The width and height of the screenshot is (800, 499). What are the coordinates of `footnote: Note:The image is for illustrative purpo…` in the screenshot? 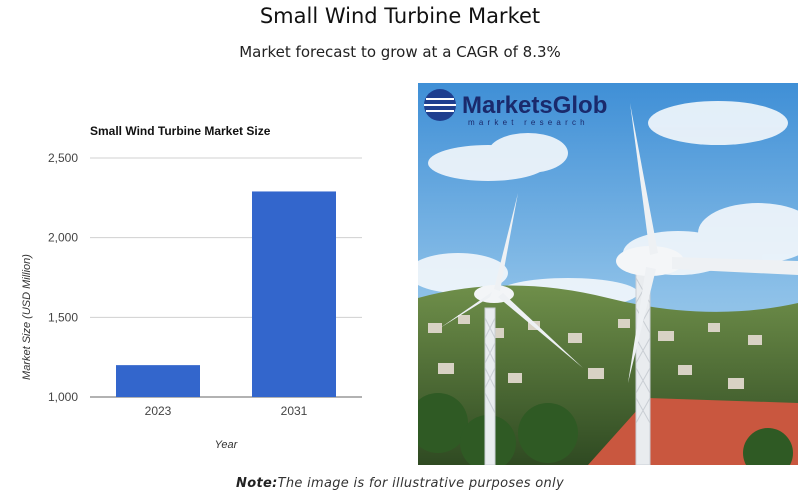 It's located at (400, 483).